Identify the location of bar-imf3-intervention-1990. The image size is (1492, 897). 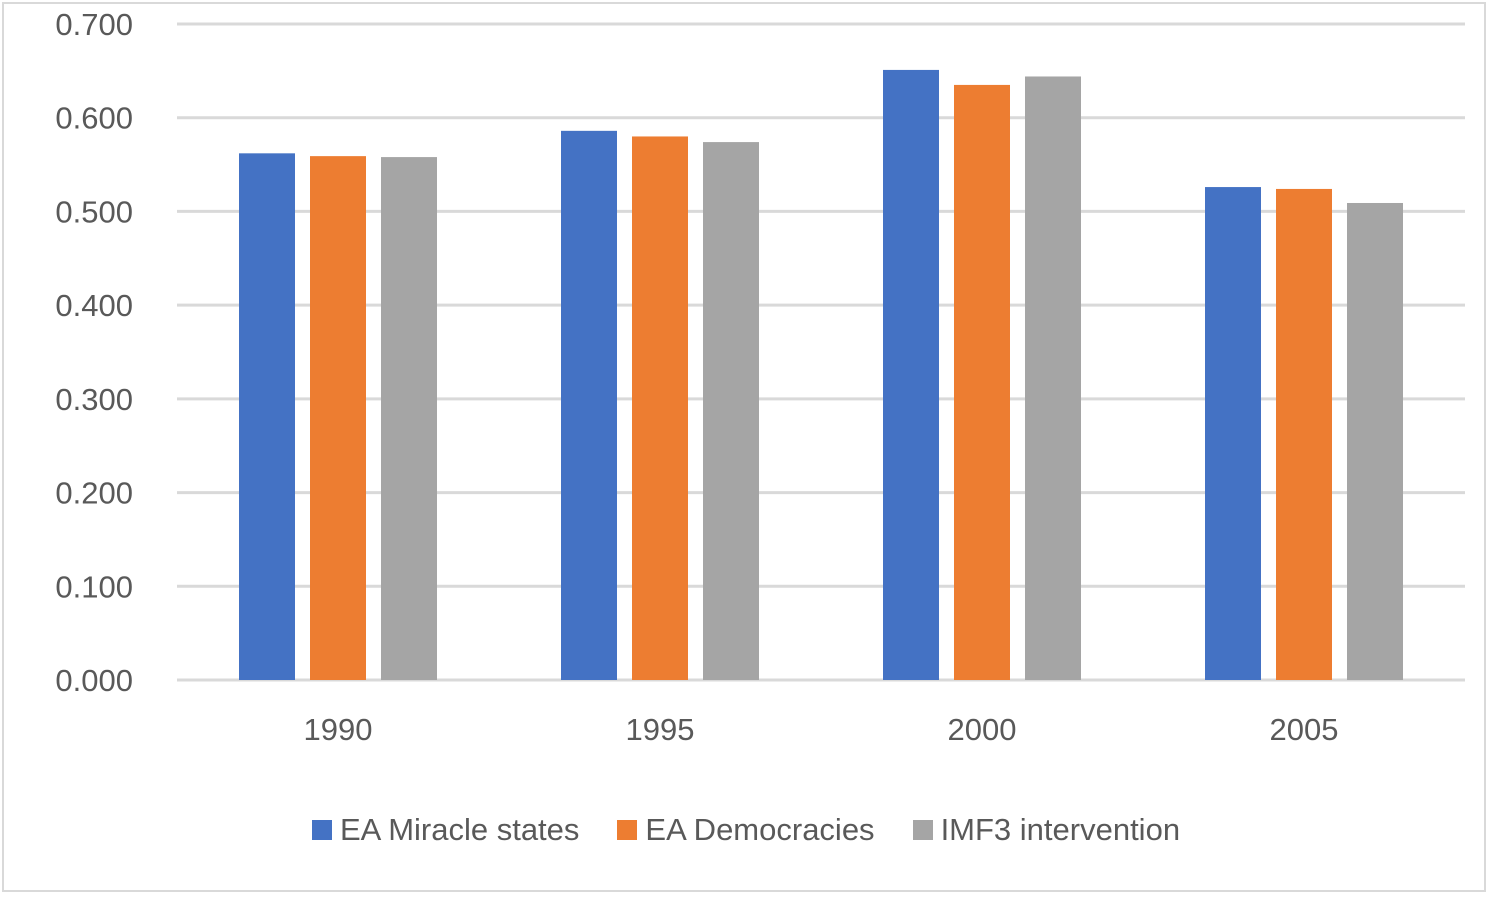
(409, 418).